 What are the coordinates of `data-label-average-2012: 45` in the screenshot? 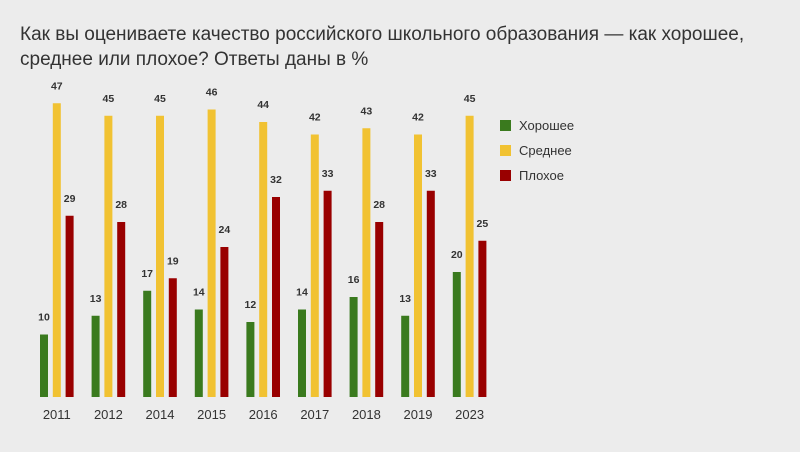 It's located at (109, 99).